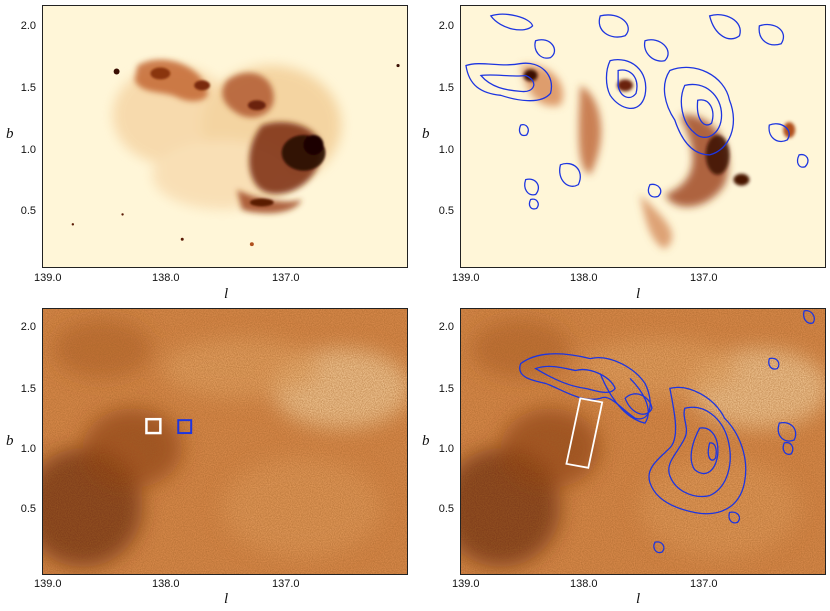 This screenshot has width=830, height=611. What do you see at coordinates (185, 427) in the screenshot?
I see `blue-region-marker` at bounding box center [185, 427].